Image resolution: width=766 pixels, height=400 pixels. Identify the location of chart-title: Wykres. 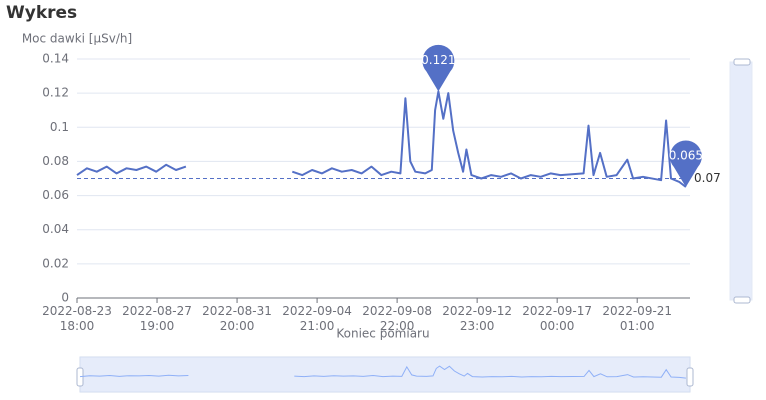
(41, 13).